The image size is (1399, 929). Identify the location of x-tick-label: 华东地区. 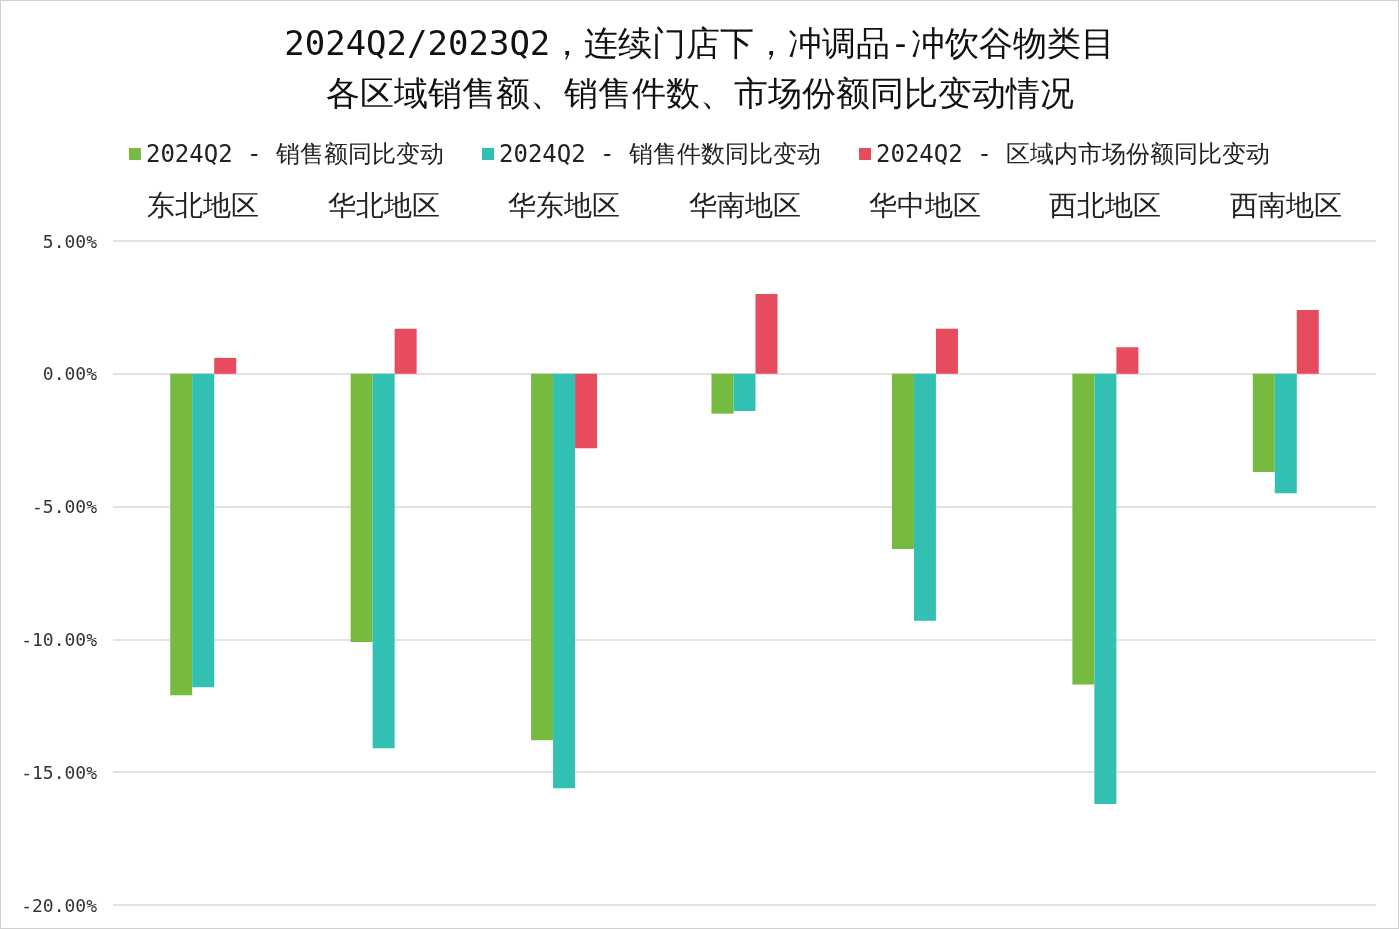
(564, 205).